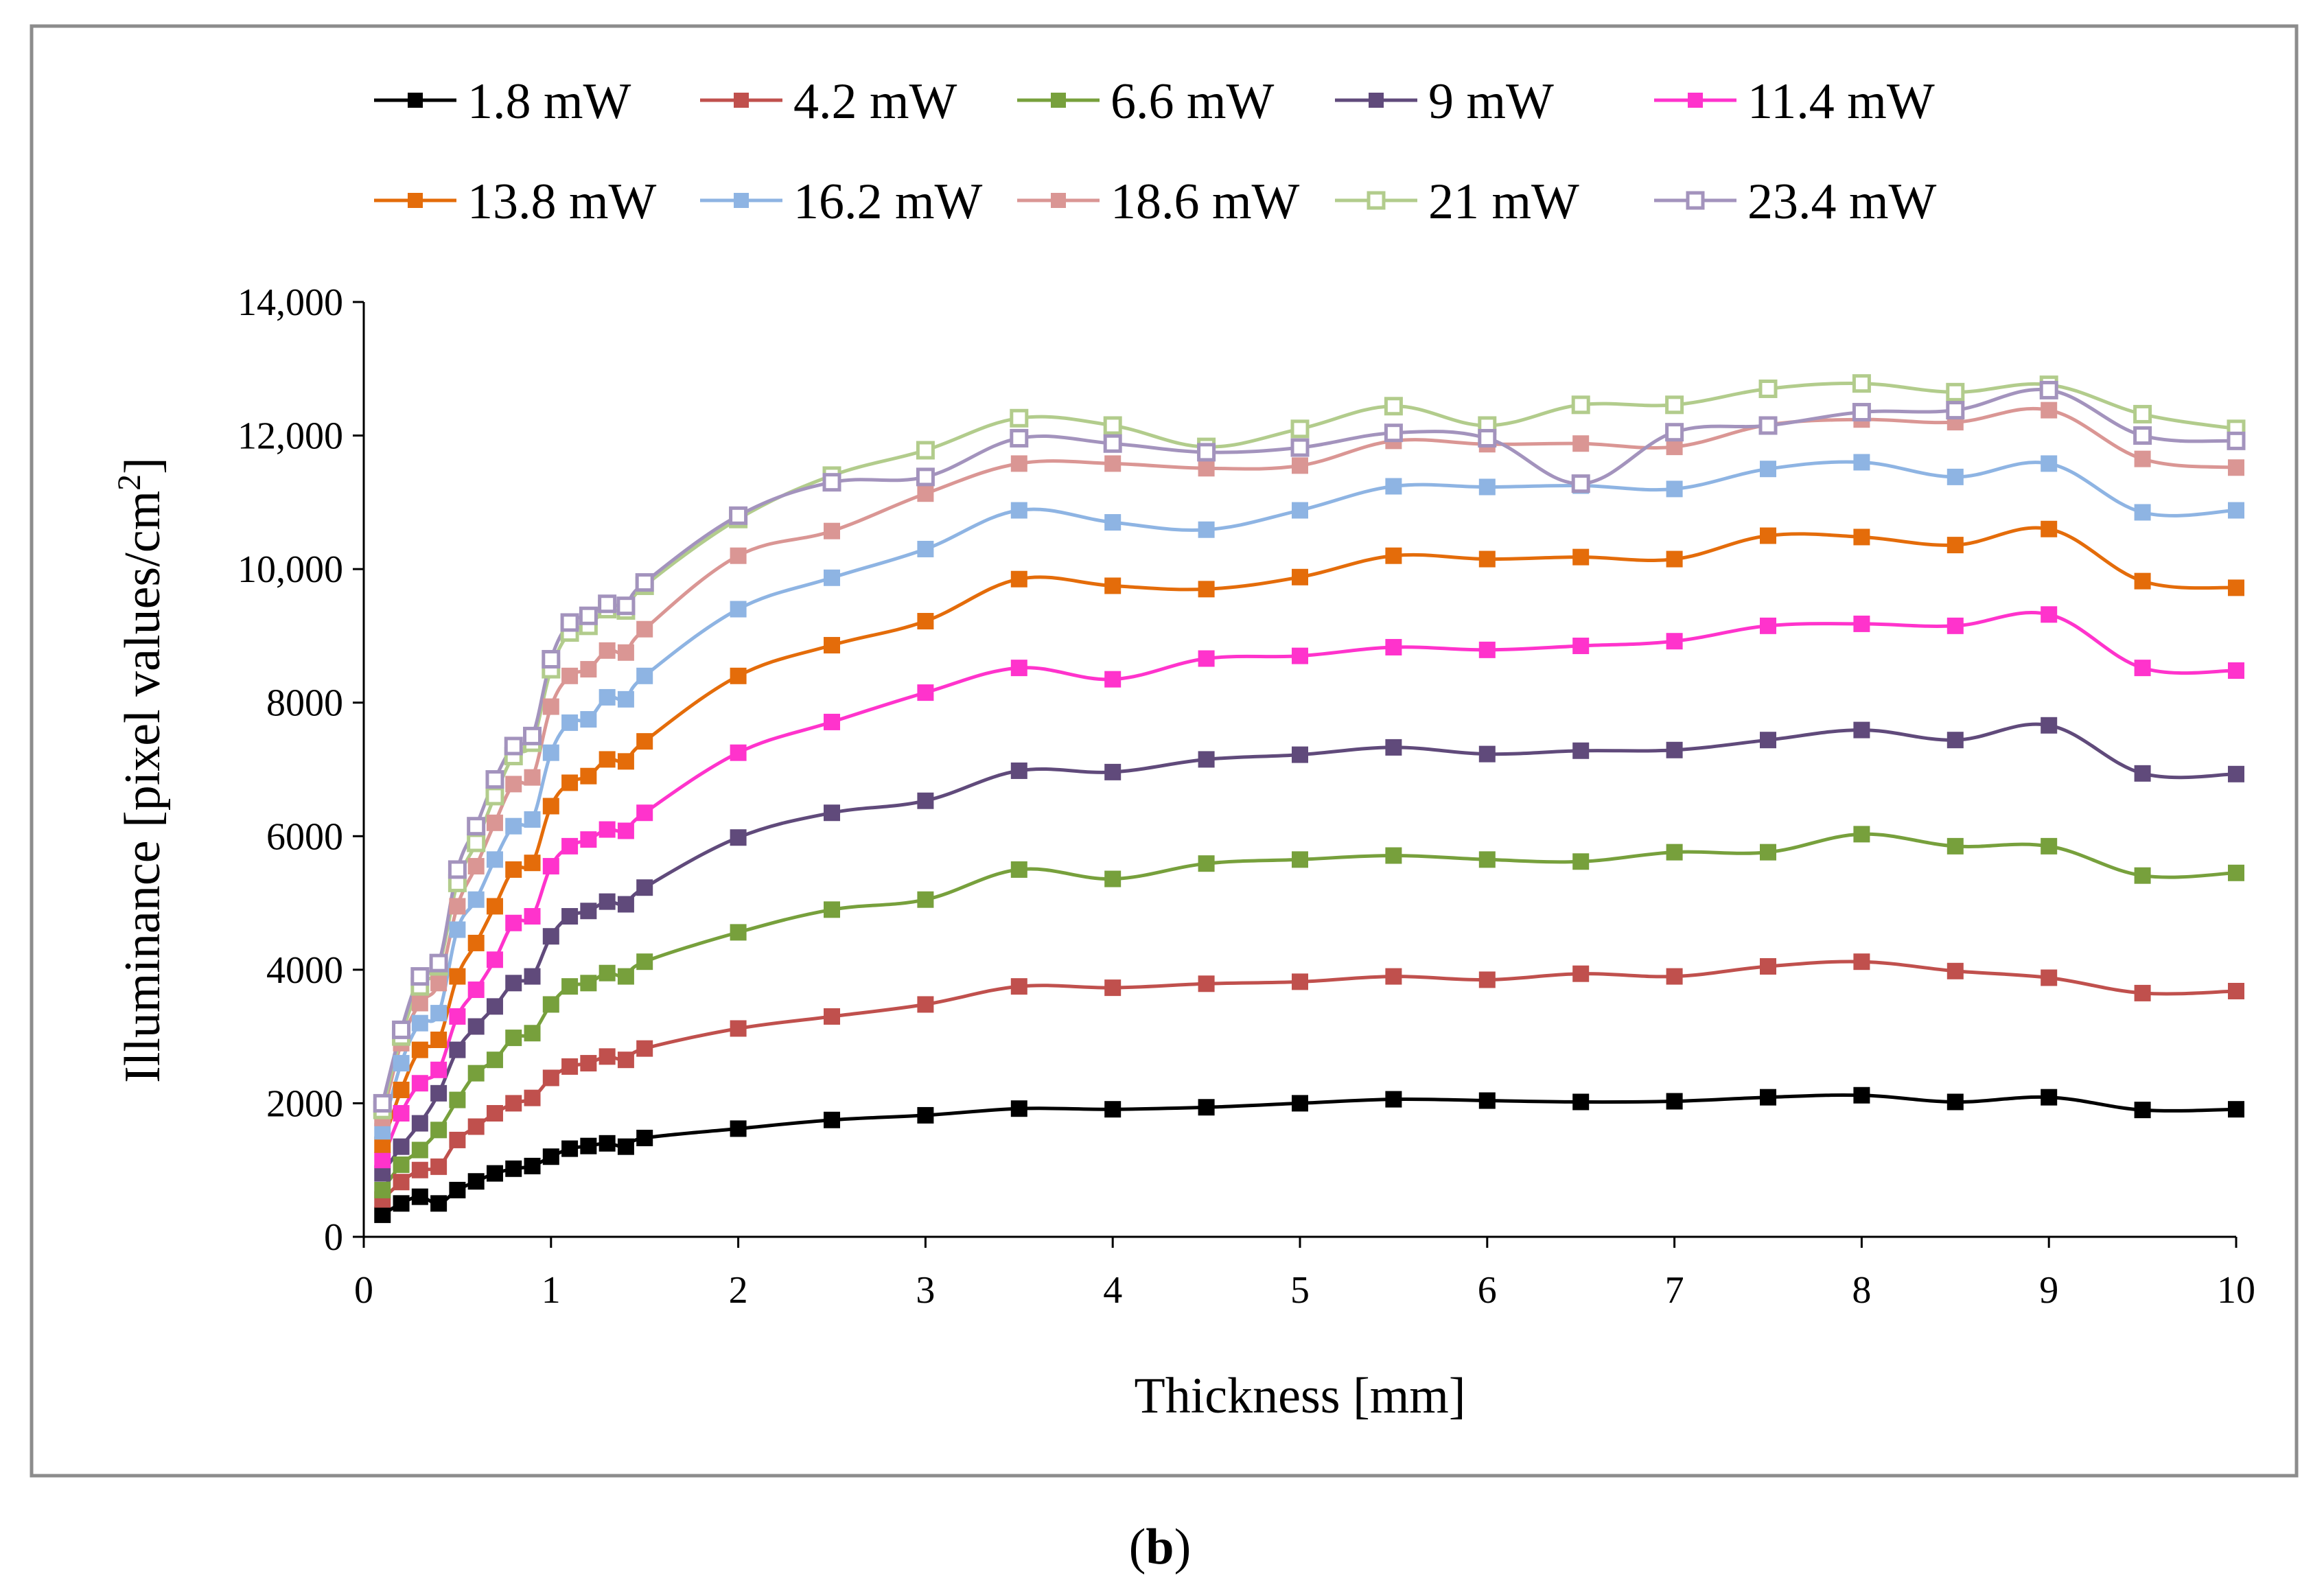 The height and width of the screenshot is (1580, 2324). Describe the element at coordinates (304, 703) in the screenshot. I see `y-tick-label: 8000` at that location.